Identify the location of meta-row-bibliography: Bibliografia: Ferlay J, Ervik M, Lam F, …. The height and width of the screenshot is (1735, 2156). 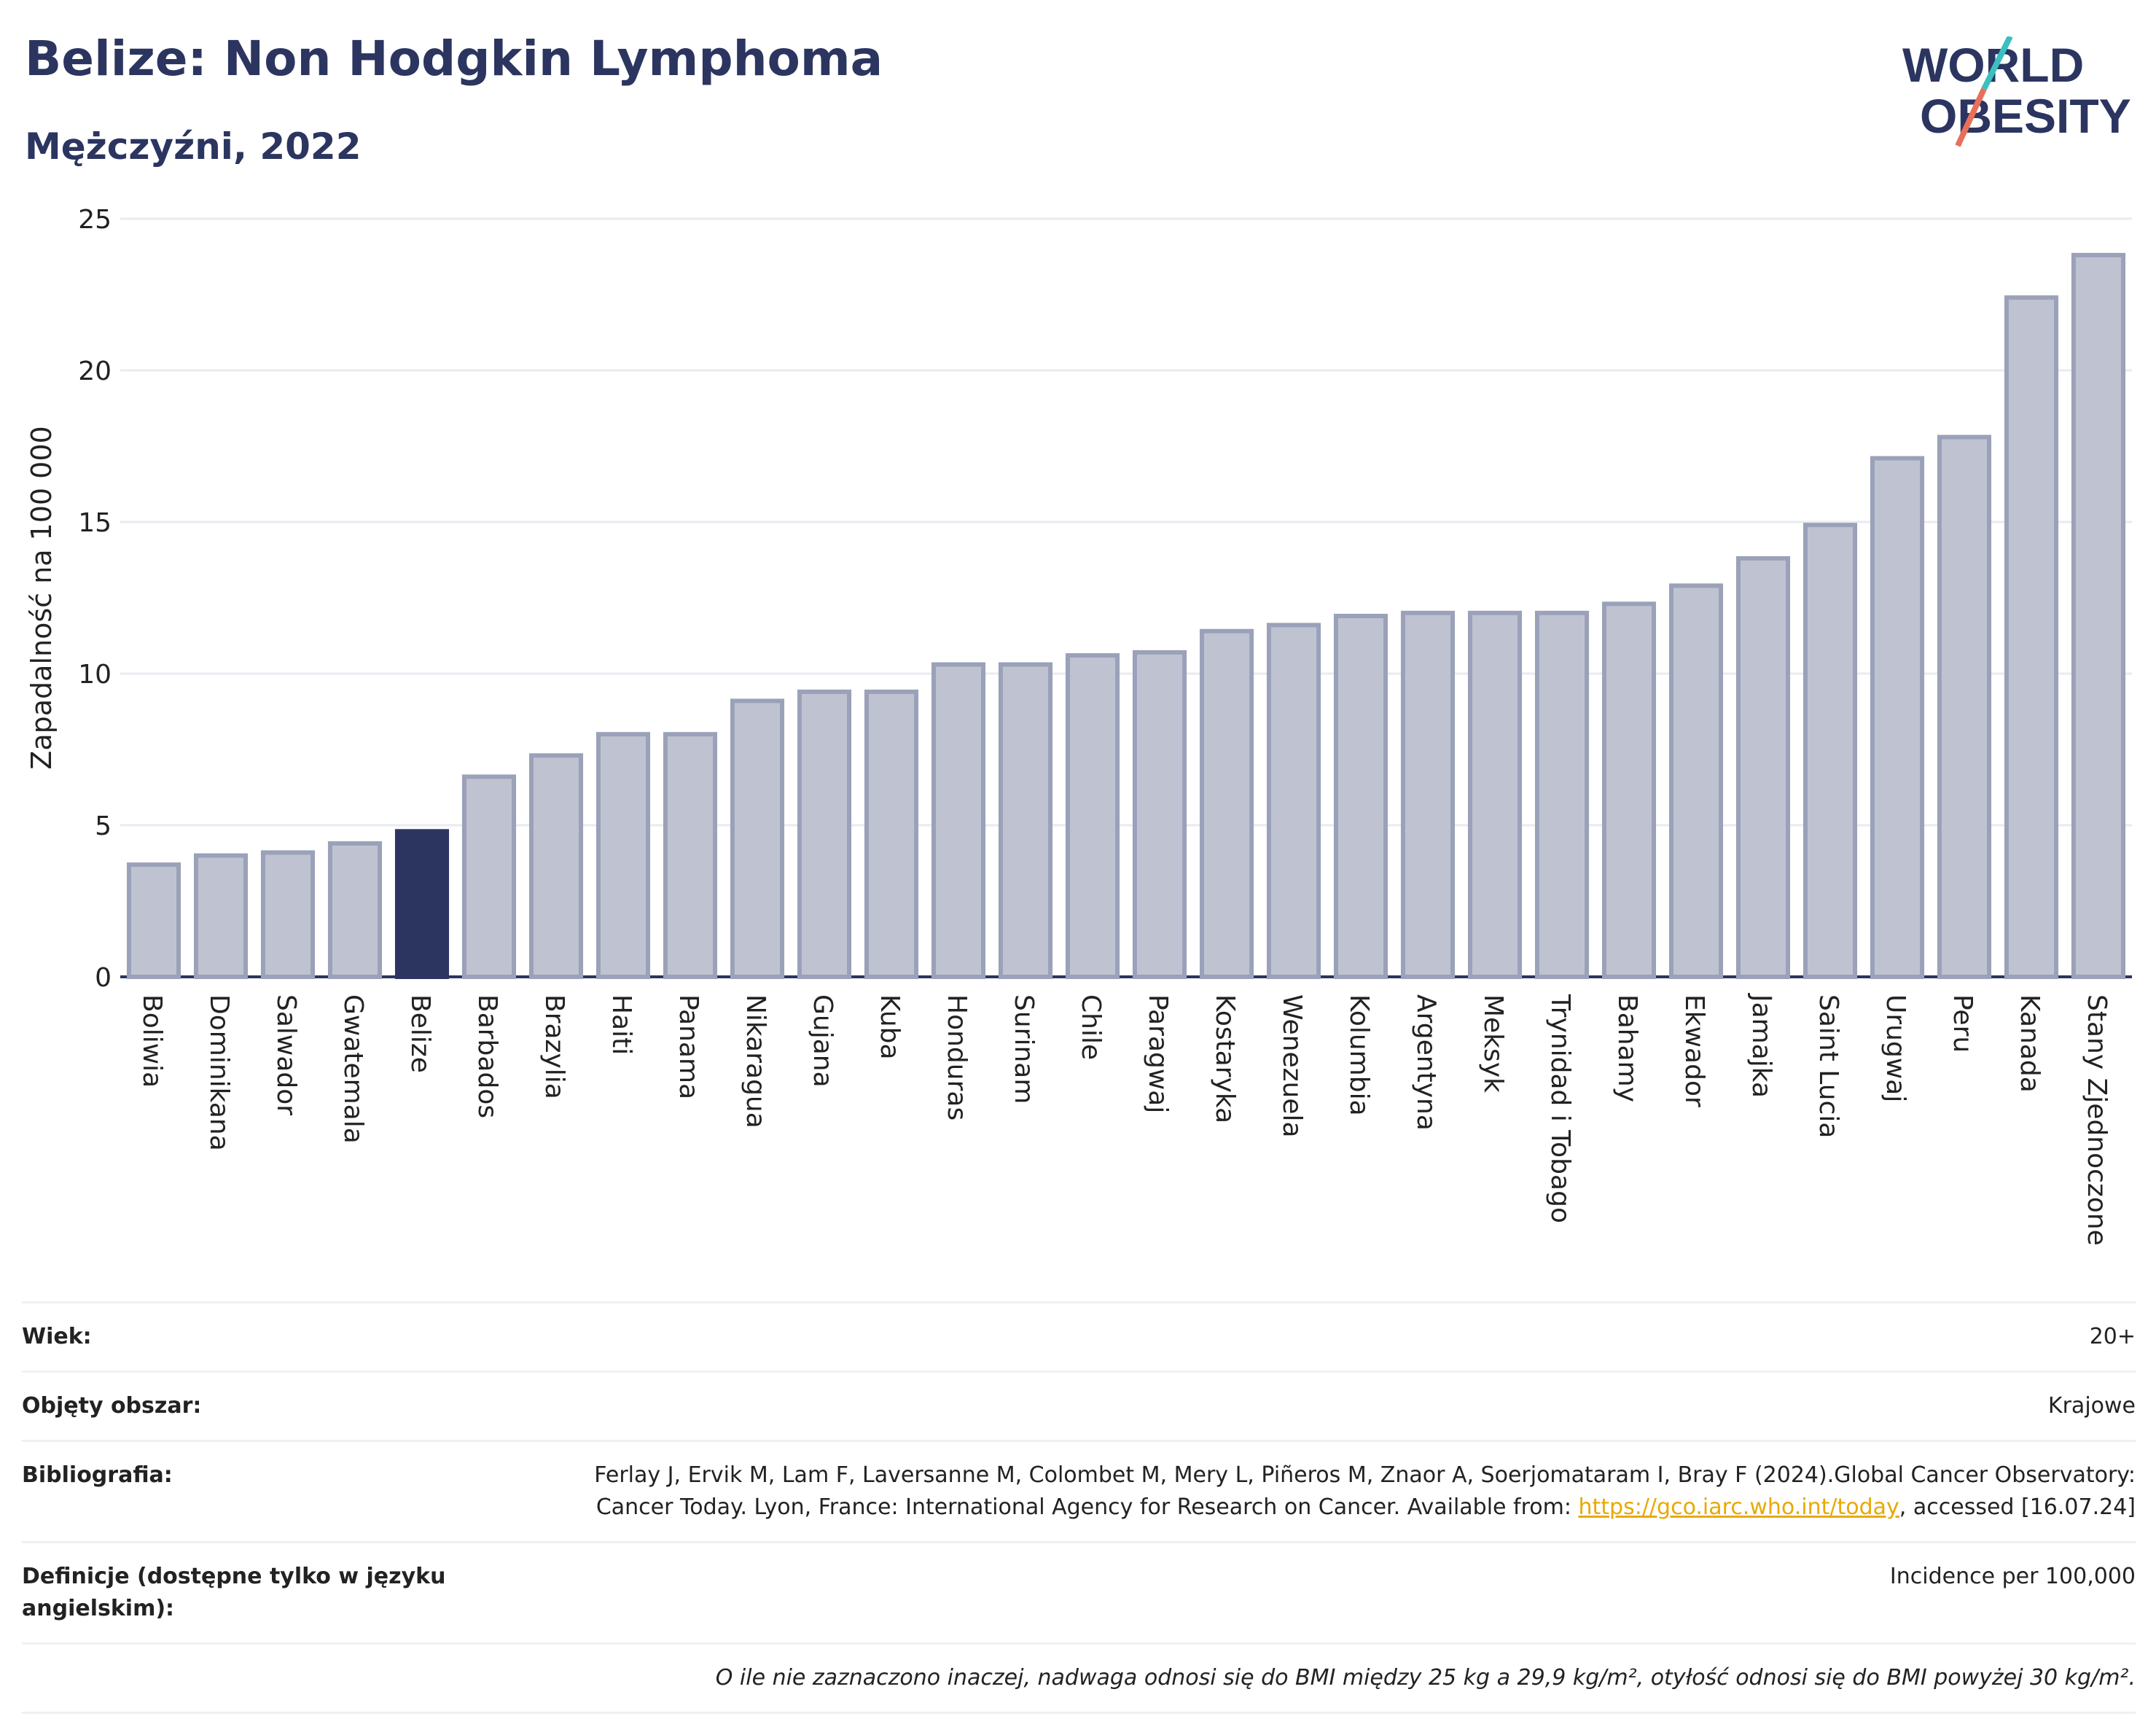
(1079, 1490).